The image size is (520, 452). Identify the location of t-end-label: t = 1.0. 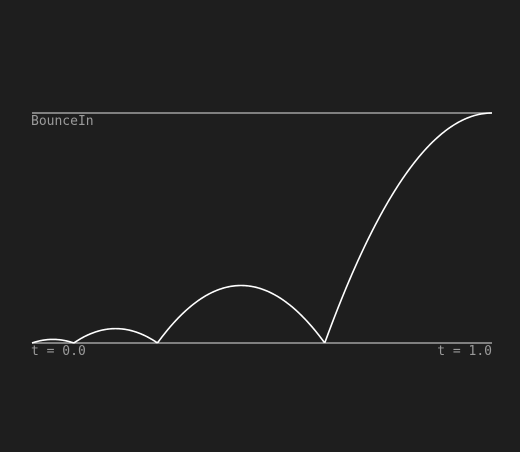
(464, 351).